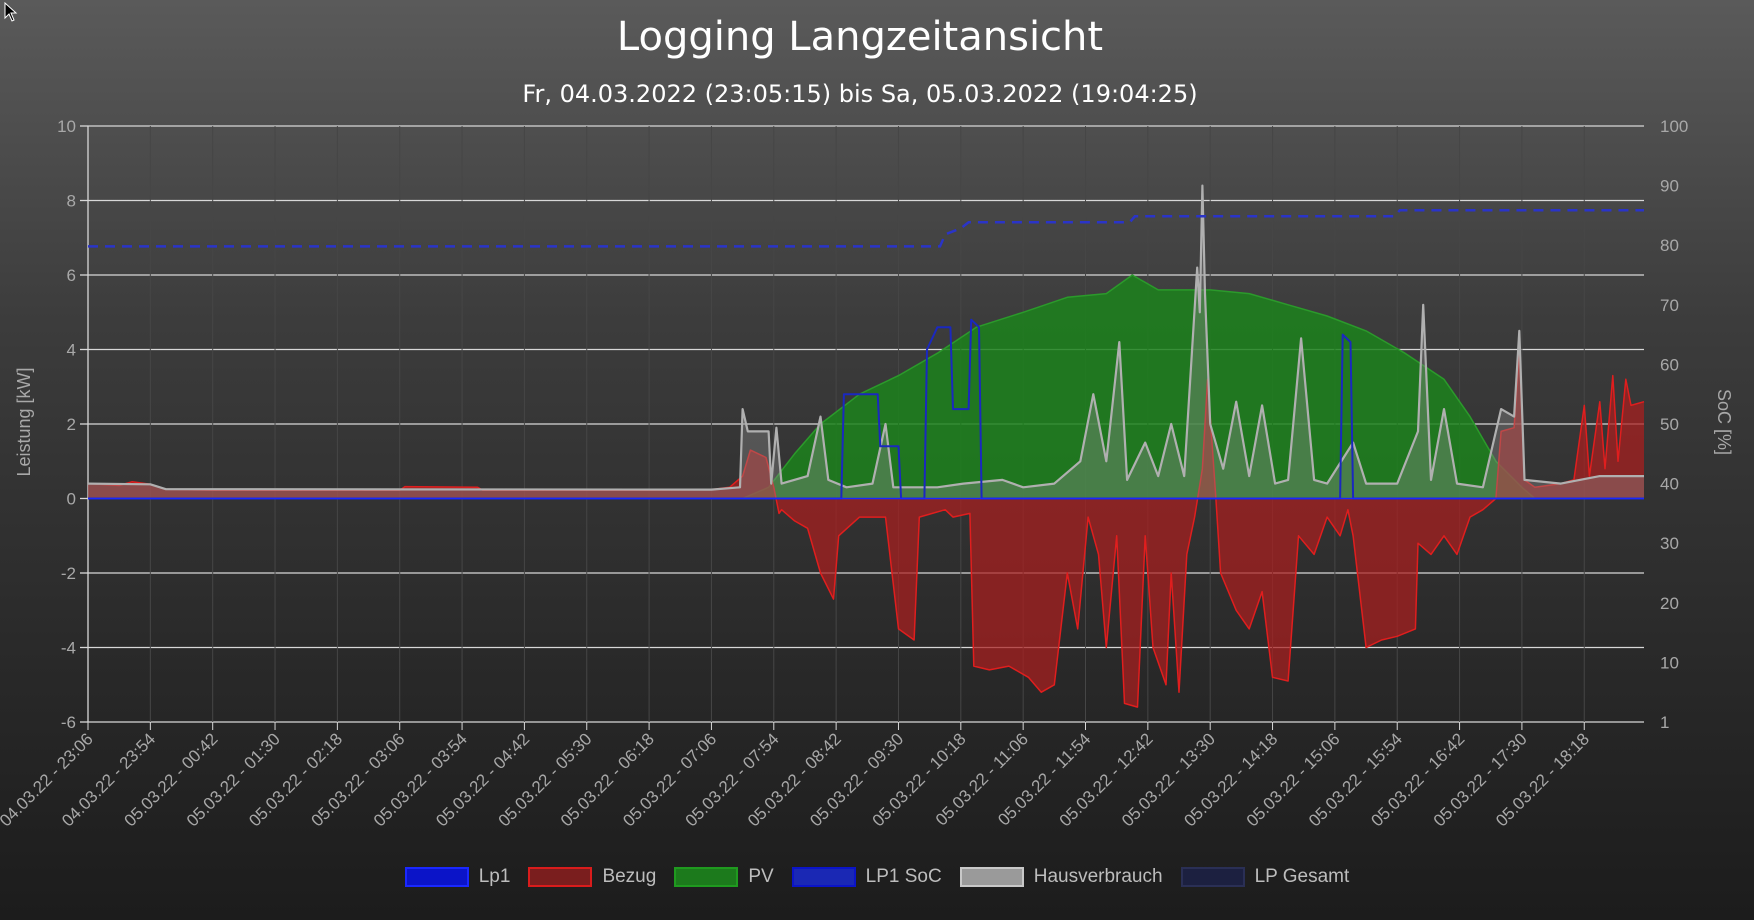  Describe the element at coordinates (494, 876) in the screenshot. I see `legend-label: Lp1` at that location.